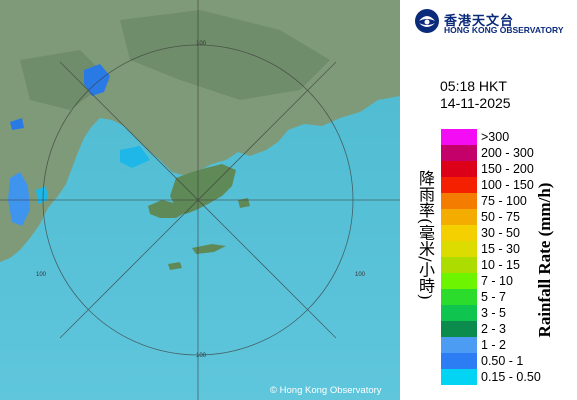 Image resolution: width=577 pixels, height=400 pixels. Describe the element at coordinates (500, 265) in the screenshot. I see `legend-label: 10 - 15` at that location.